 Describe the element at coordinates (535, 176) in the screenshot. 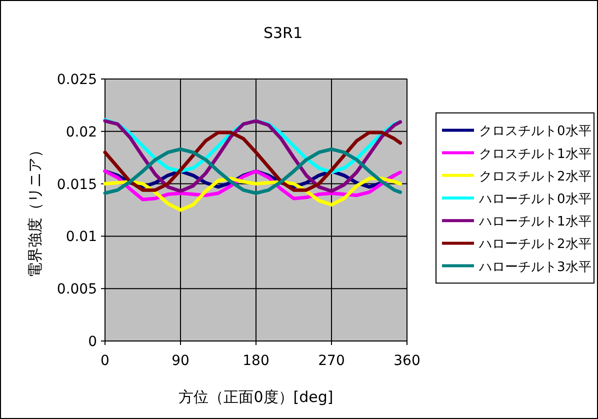

I see `legend-label: クロスチルト2水平` at that location.